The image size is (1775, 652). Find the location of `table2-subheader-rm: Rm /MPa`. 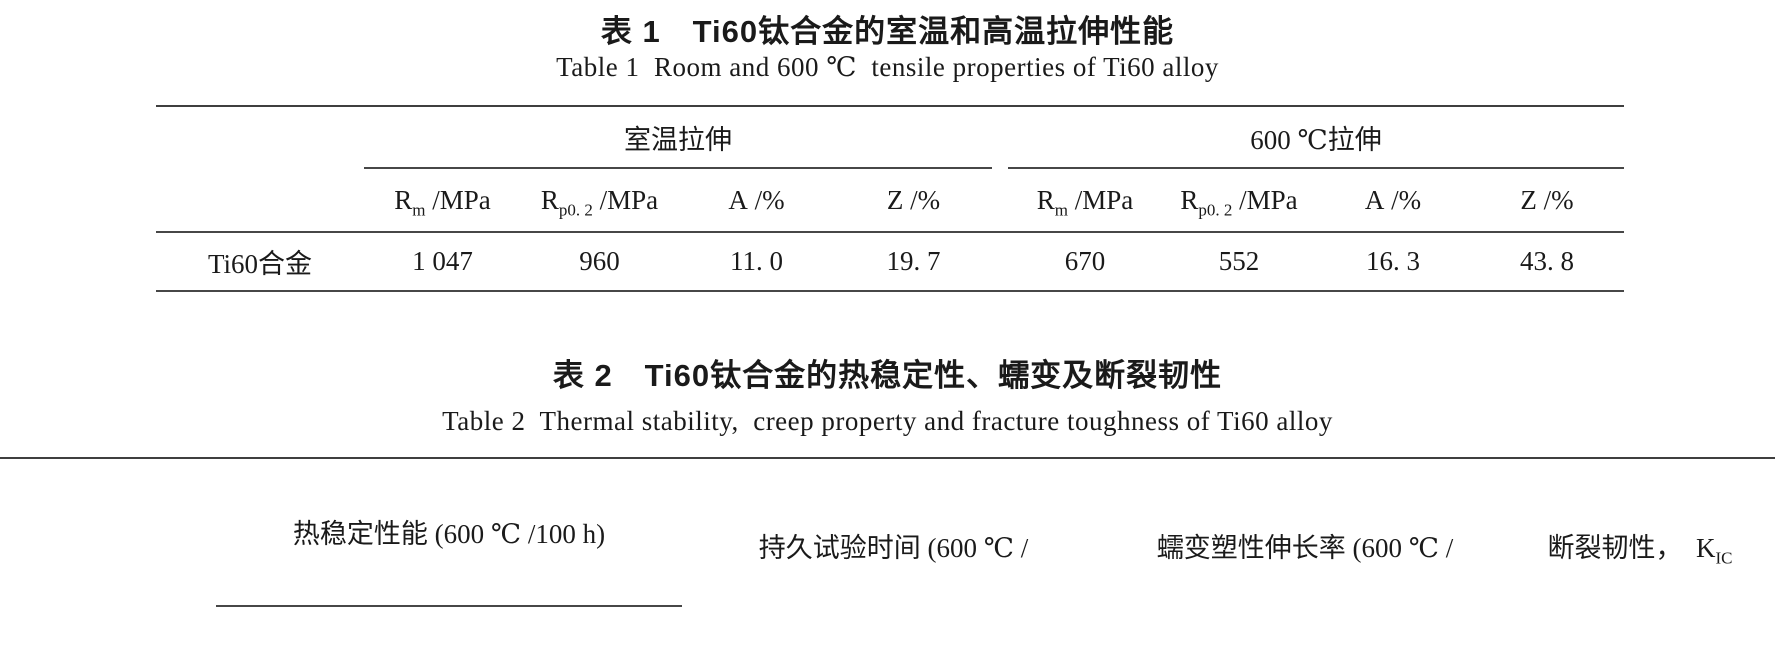

table2-subheader-rm: Rm /MPa is located at coordinates (294, 628).